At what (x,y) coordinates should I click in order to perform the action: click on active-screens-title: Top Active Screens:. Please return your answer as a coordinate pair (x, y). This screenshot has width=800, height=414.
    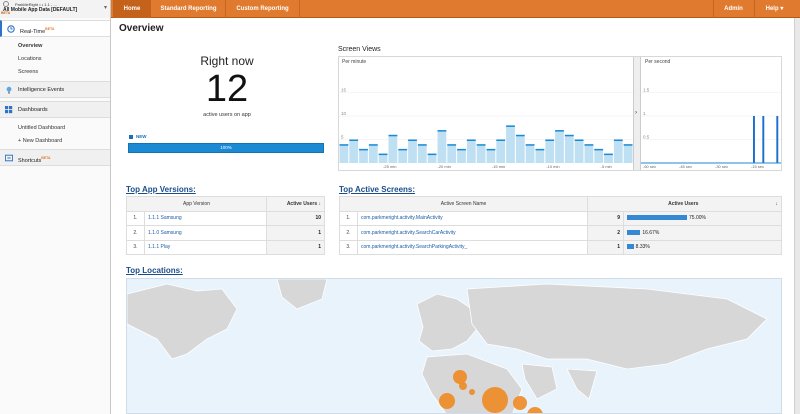
    Looking at the image, I should click on (377, 189).